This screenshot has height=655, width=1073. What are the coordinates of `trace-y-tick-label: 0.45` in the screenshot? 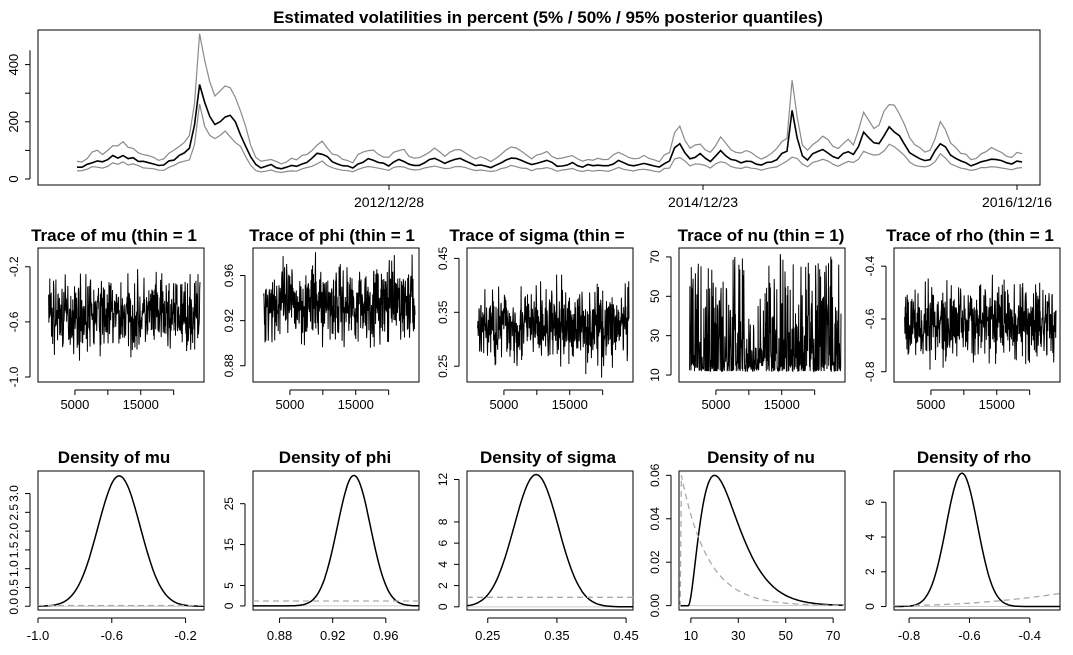 It's located at (443, 258).